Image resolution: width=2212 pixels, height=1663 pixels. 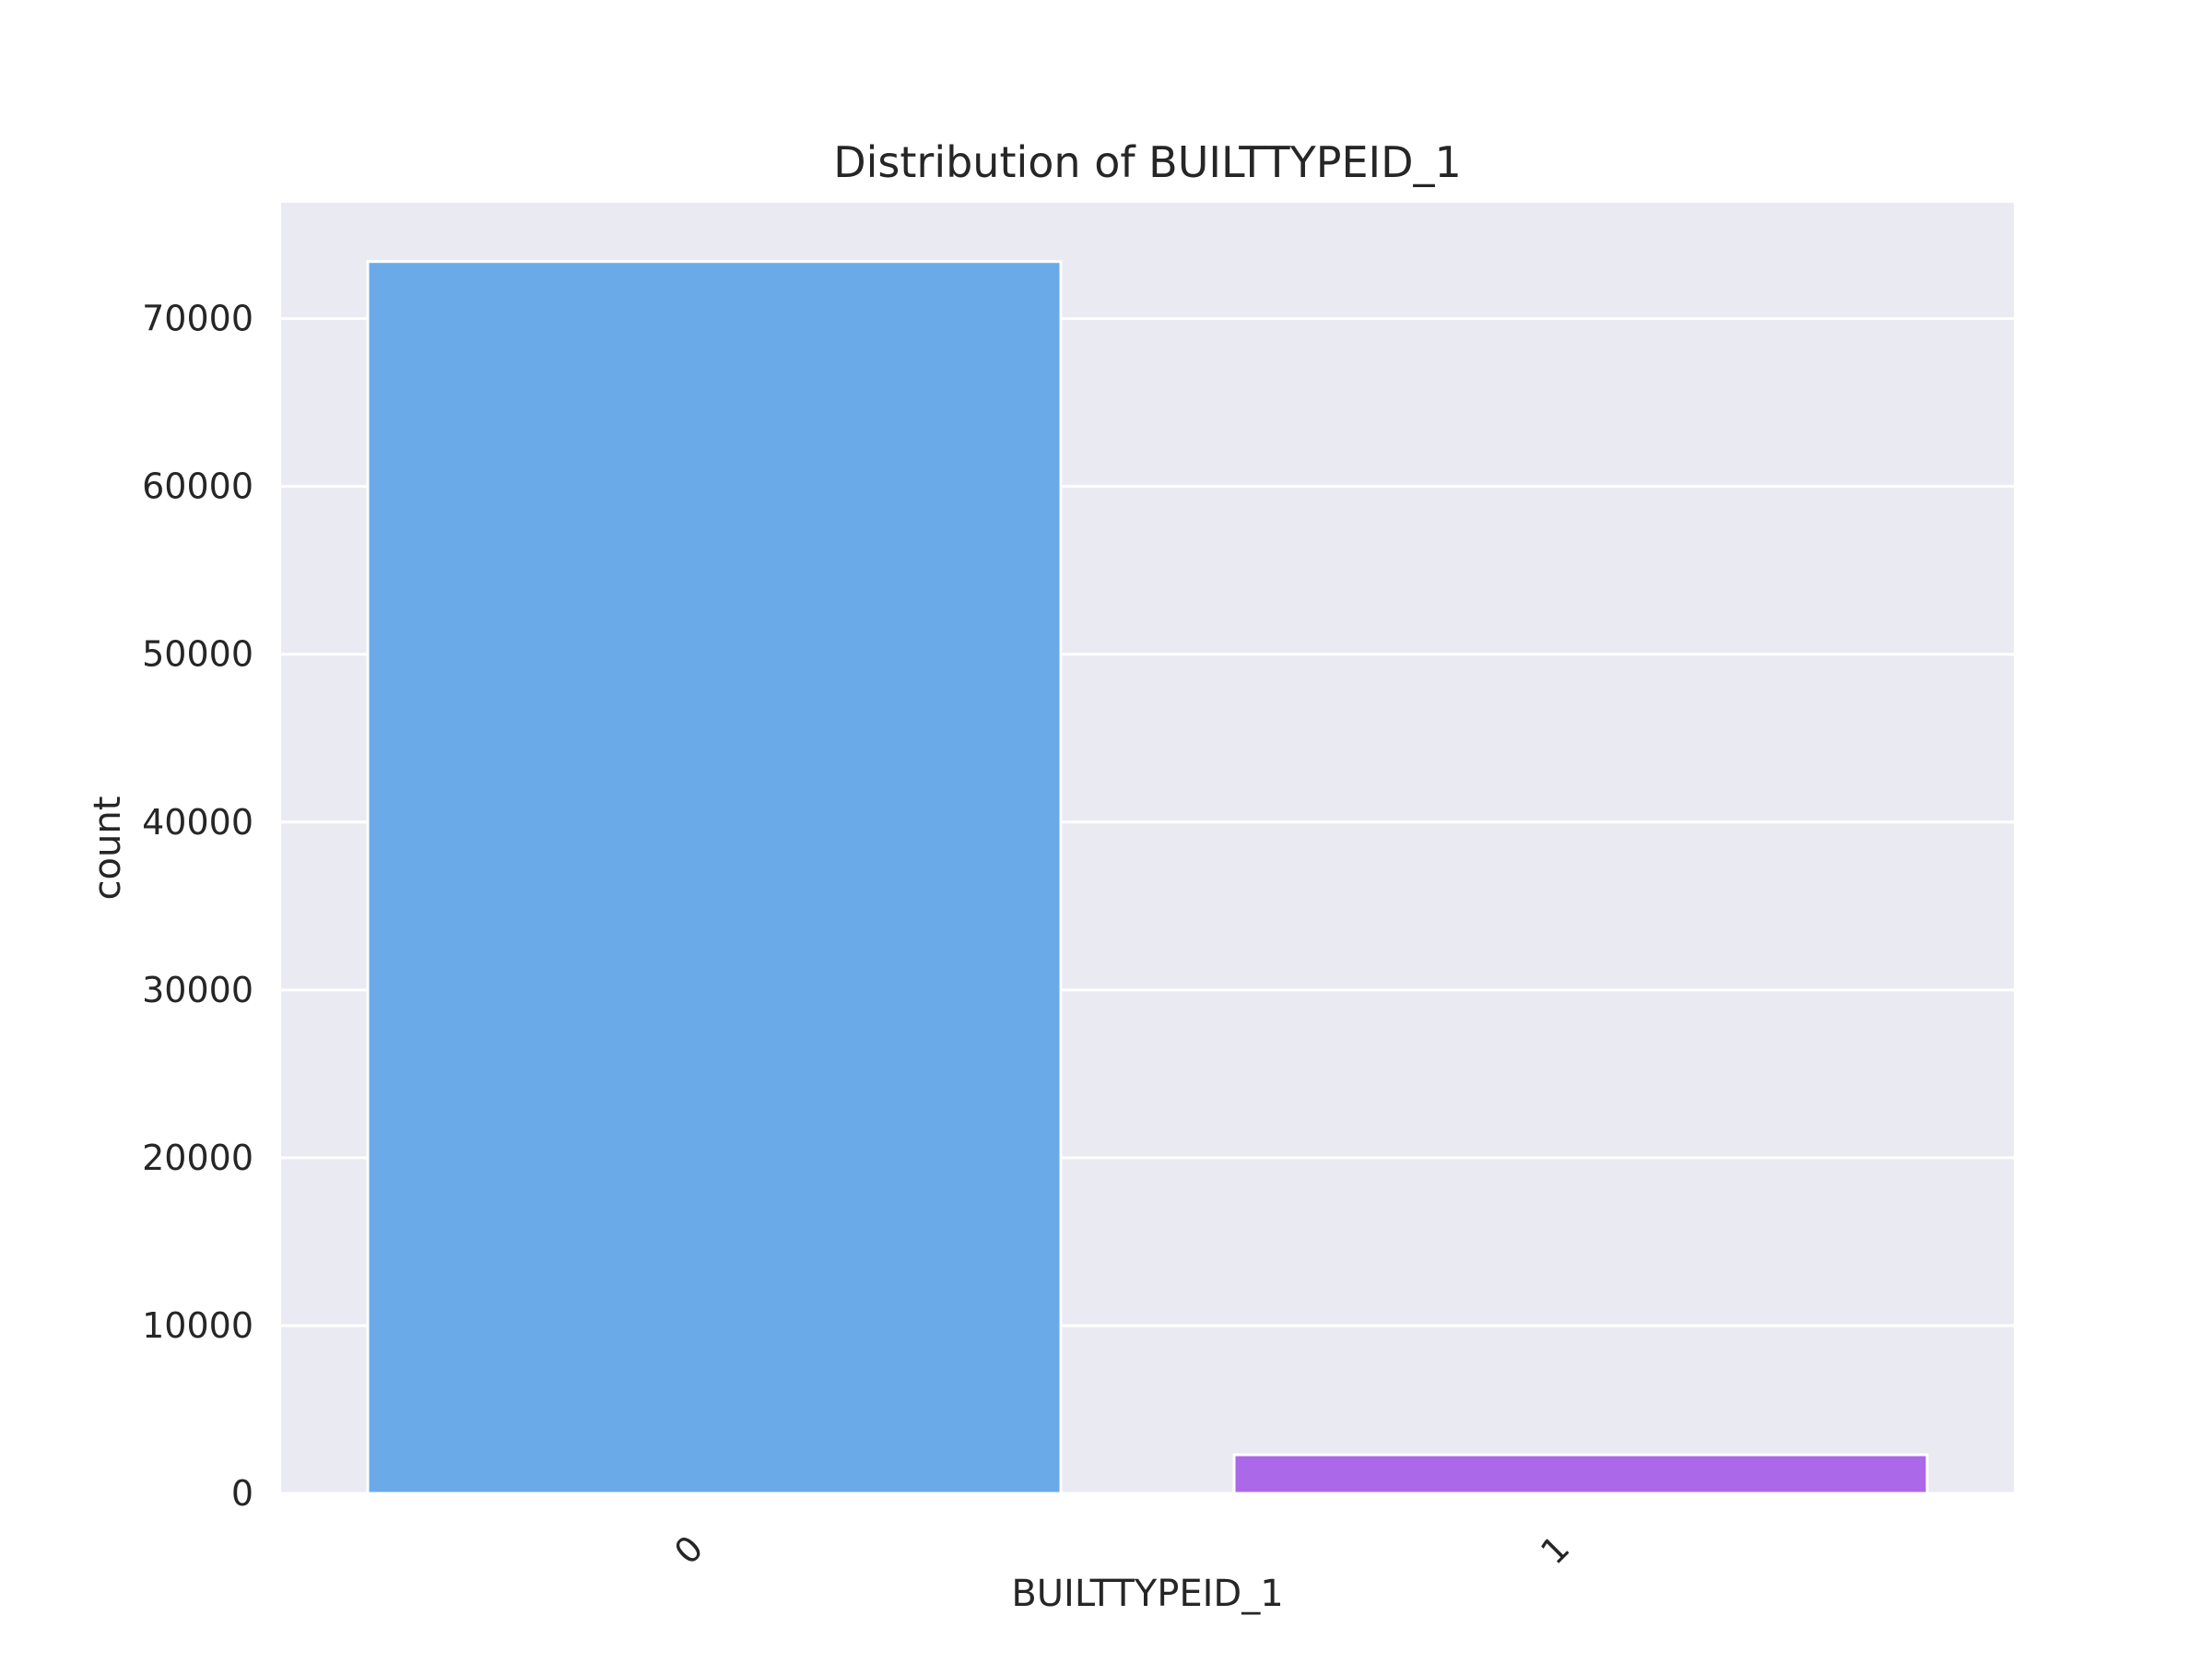 I want to click on y-tick-labels: 0 10000 20000 30000 40000 50000 60000 70000, so click(x=197, y=906).